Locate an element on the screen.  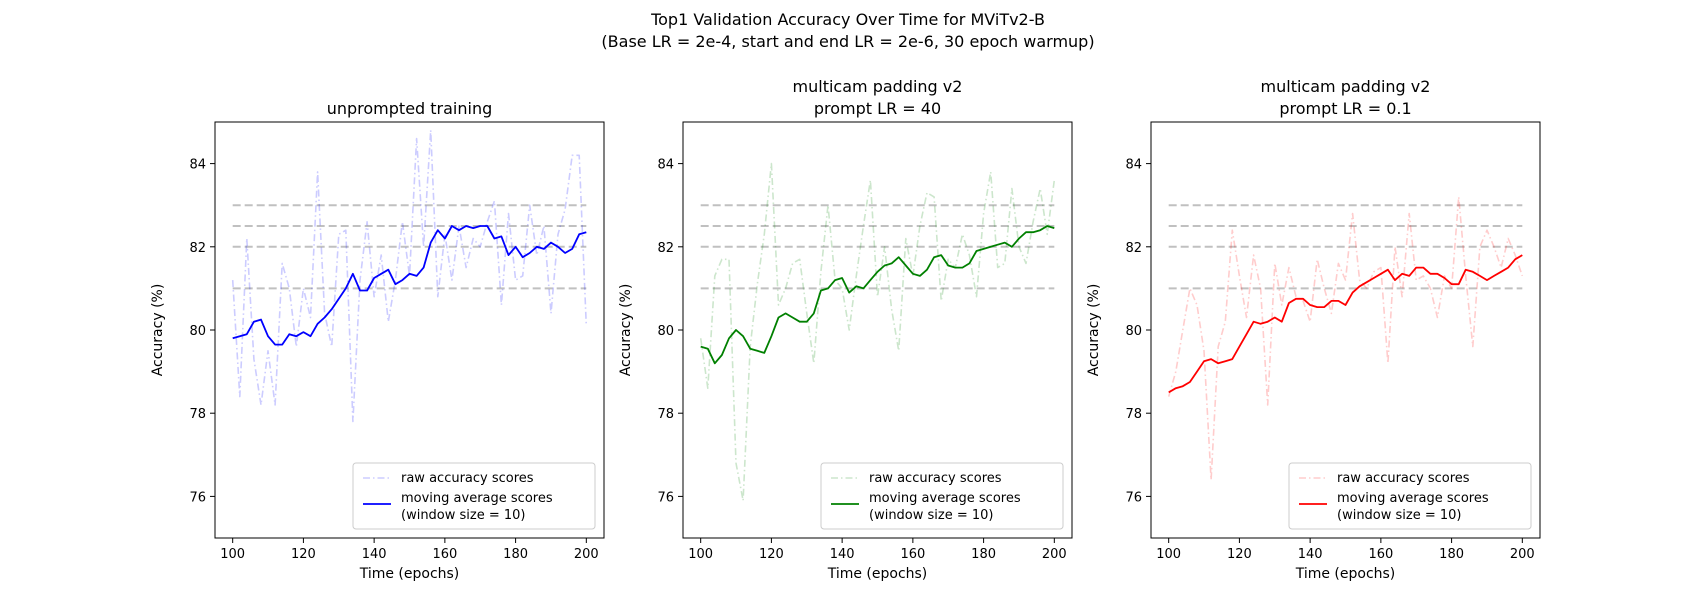
panel-title-line1: unprompted training is located at coordinates (410, 108).